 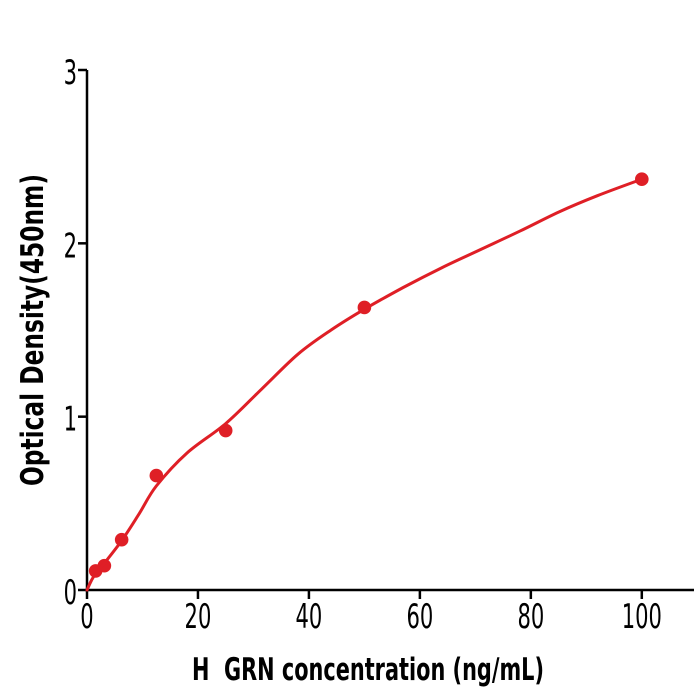 I want to click on x-tick-label: 0, so click(x=86, y=617).